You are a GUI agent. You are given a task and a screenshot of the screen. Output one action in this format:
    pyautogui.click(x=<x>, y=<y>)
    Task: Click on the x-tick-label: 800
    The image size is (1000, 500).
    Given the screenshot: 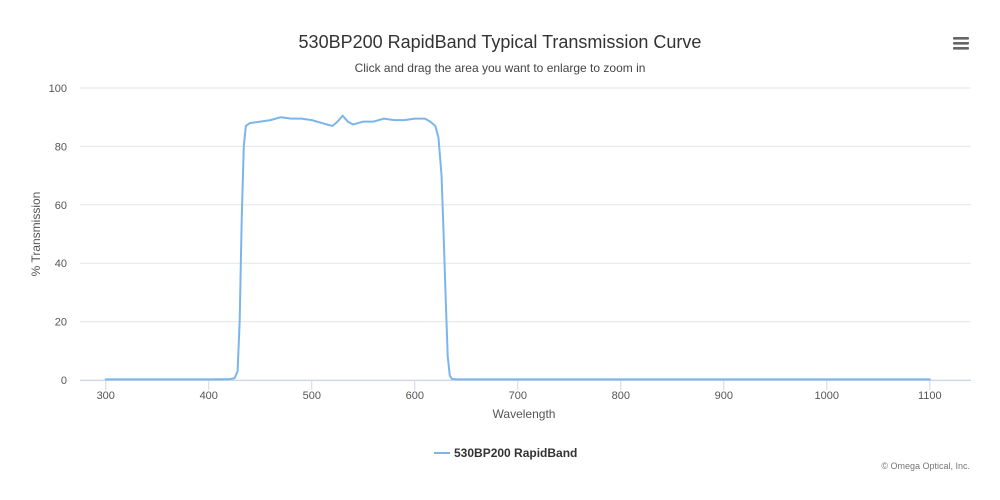 What is the action you would take?
    pyautogui.click(x=621, y=396)
    